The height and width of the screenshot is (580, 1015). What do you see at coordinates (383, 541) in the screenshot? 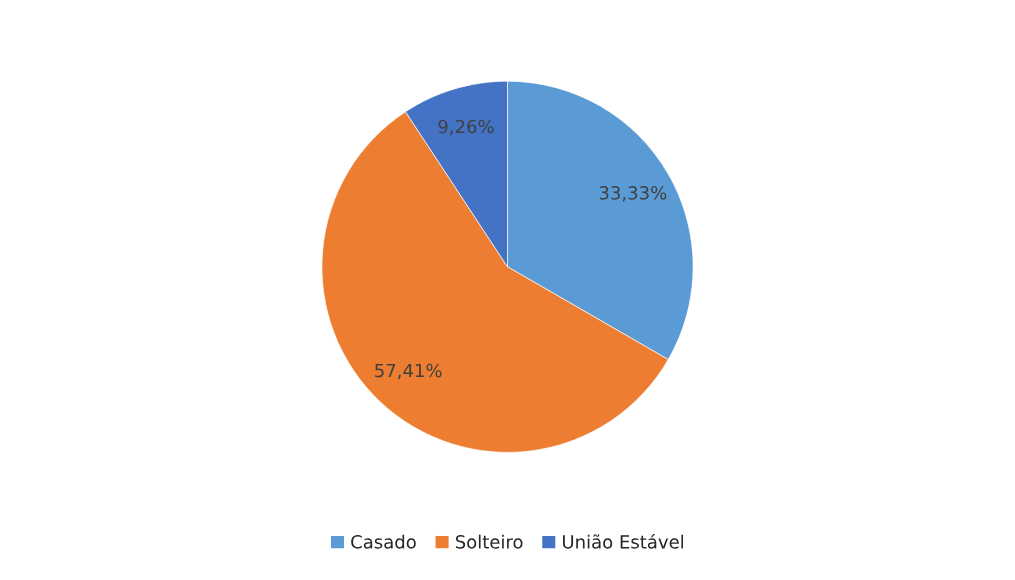
I see `legend-label: Casado` at bounding box center [383, 541].